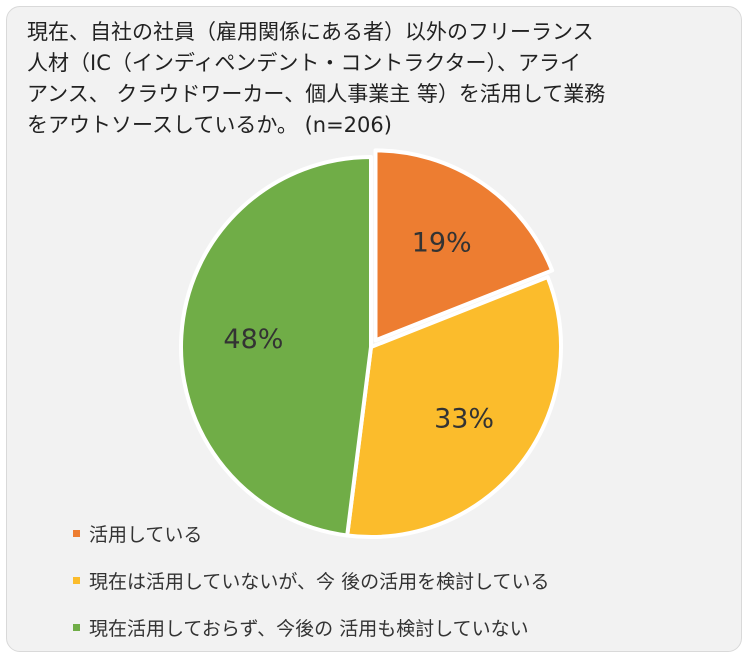  What do you see at coordinates (253, 339) in the screenshot?
I see `slice-label-not-considering: 48%` at bounding box center [253, 339].